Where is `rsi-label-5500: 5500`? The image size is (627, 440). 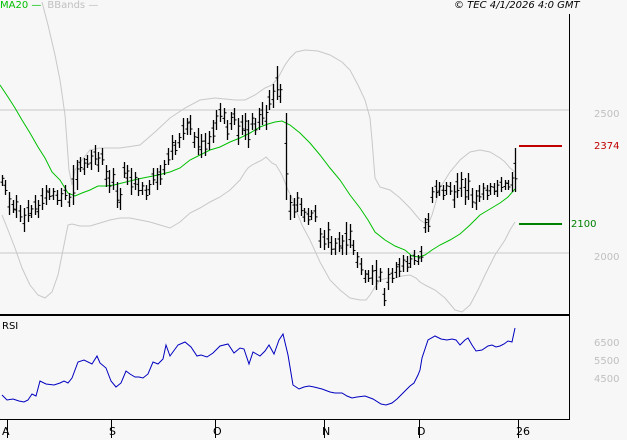
rsi-label-5500: 5500 is located at coordinates (607, 361).